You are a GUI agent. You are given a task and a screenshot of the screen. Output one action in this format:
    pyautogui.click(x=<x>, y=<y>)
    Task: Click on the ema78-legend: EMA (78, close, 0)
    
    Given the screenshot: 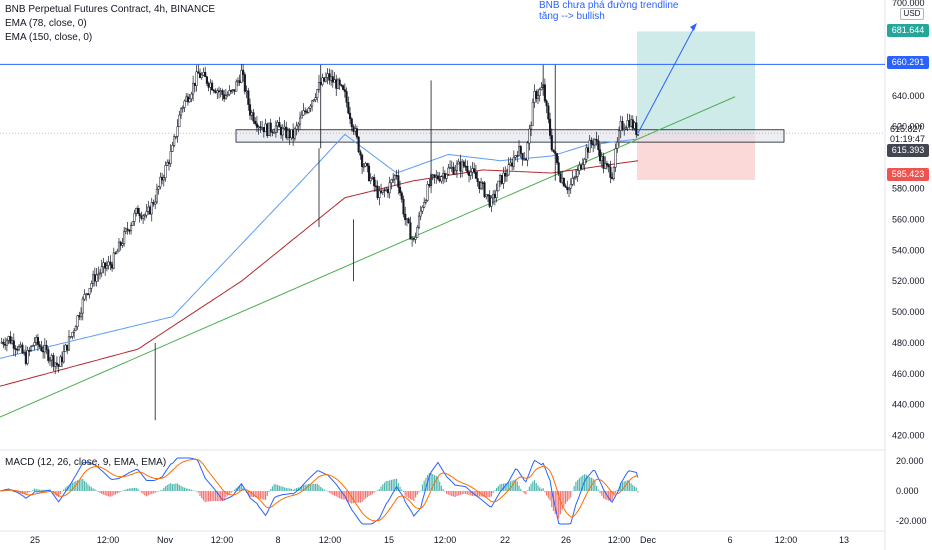 What is the action you would take?
    pyautogui.click(x=46, y=23)
    